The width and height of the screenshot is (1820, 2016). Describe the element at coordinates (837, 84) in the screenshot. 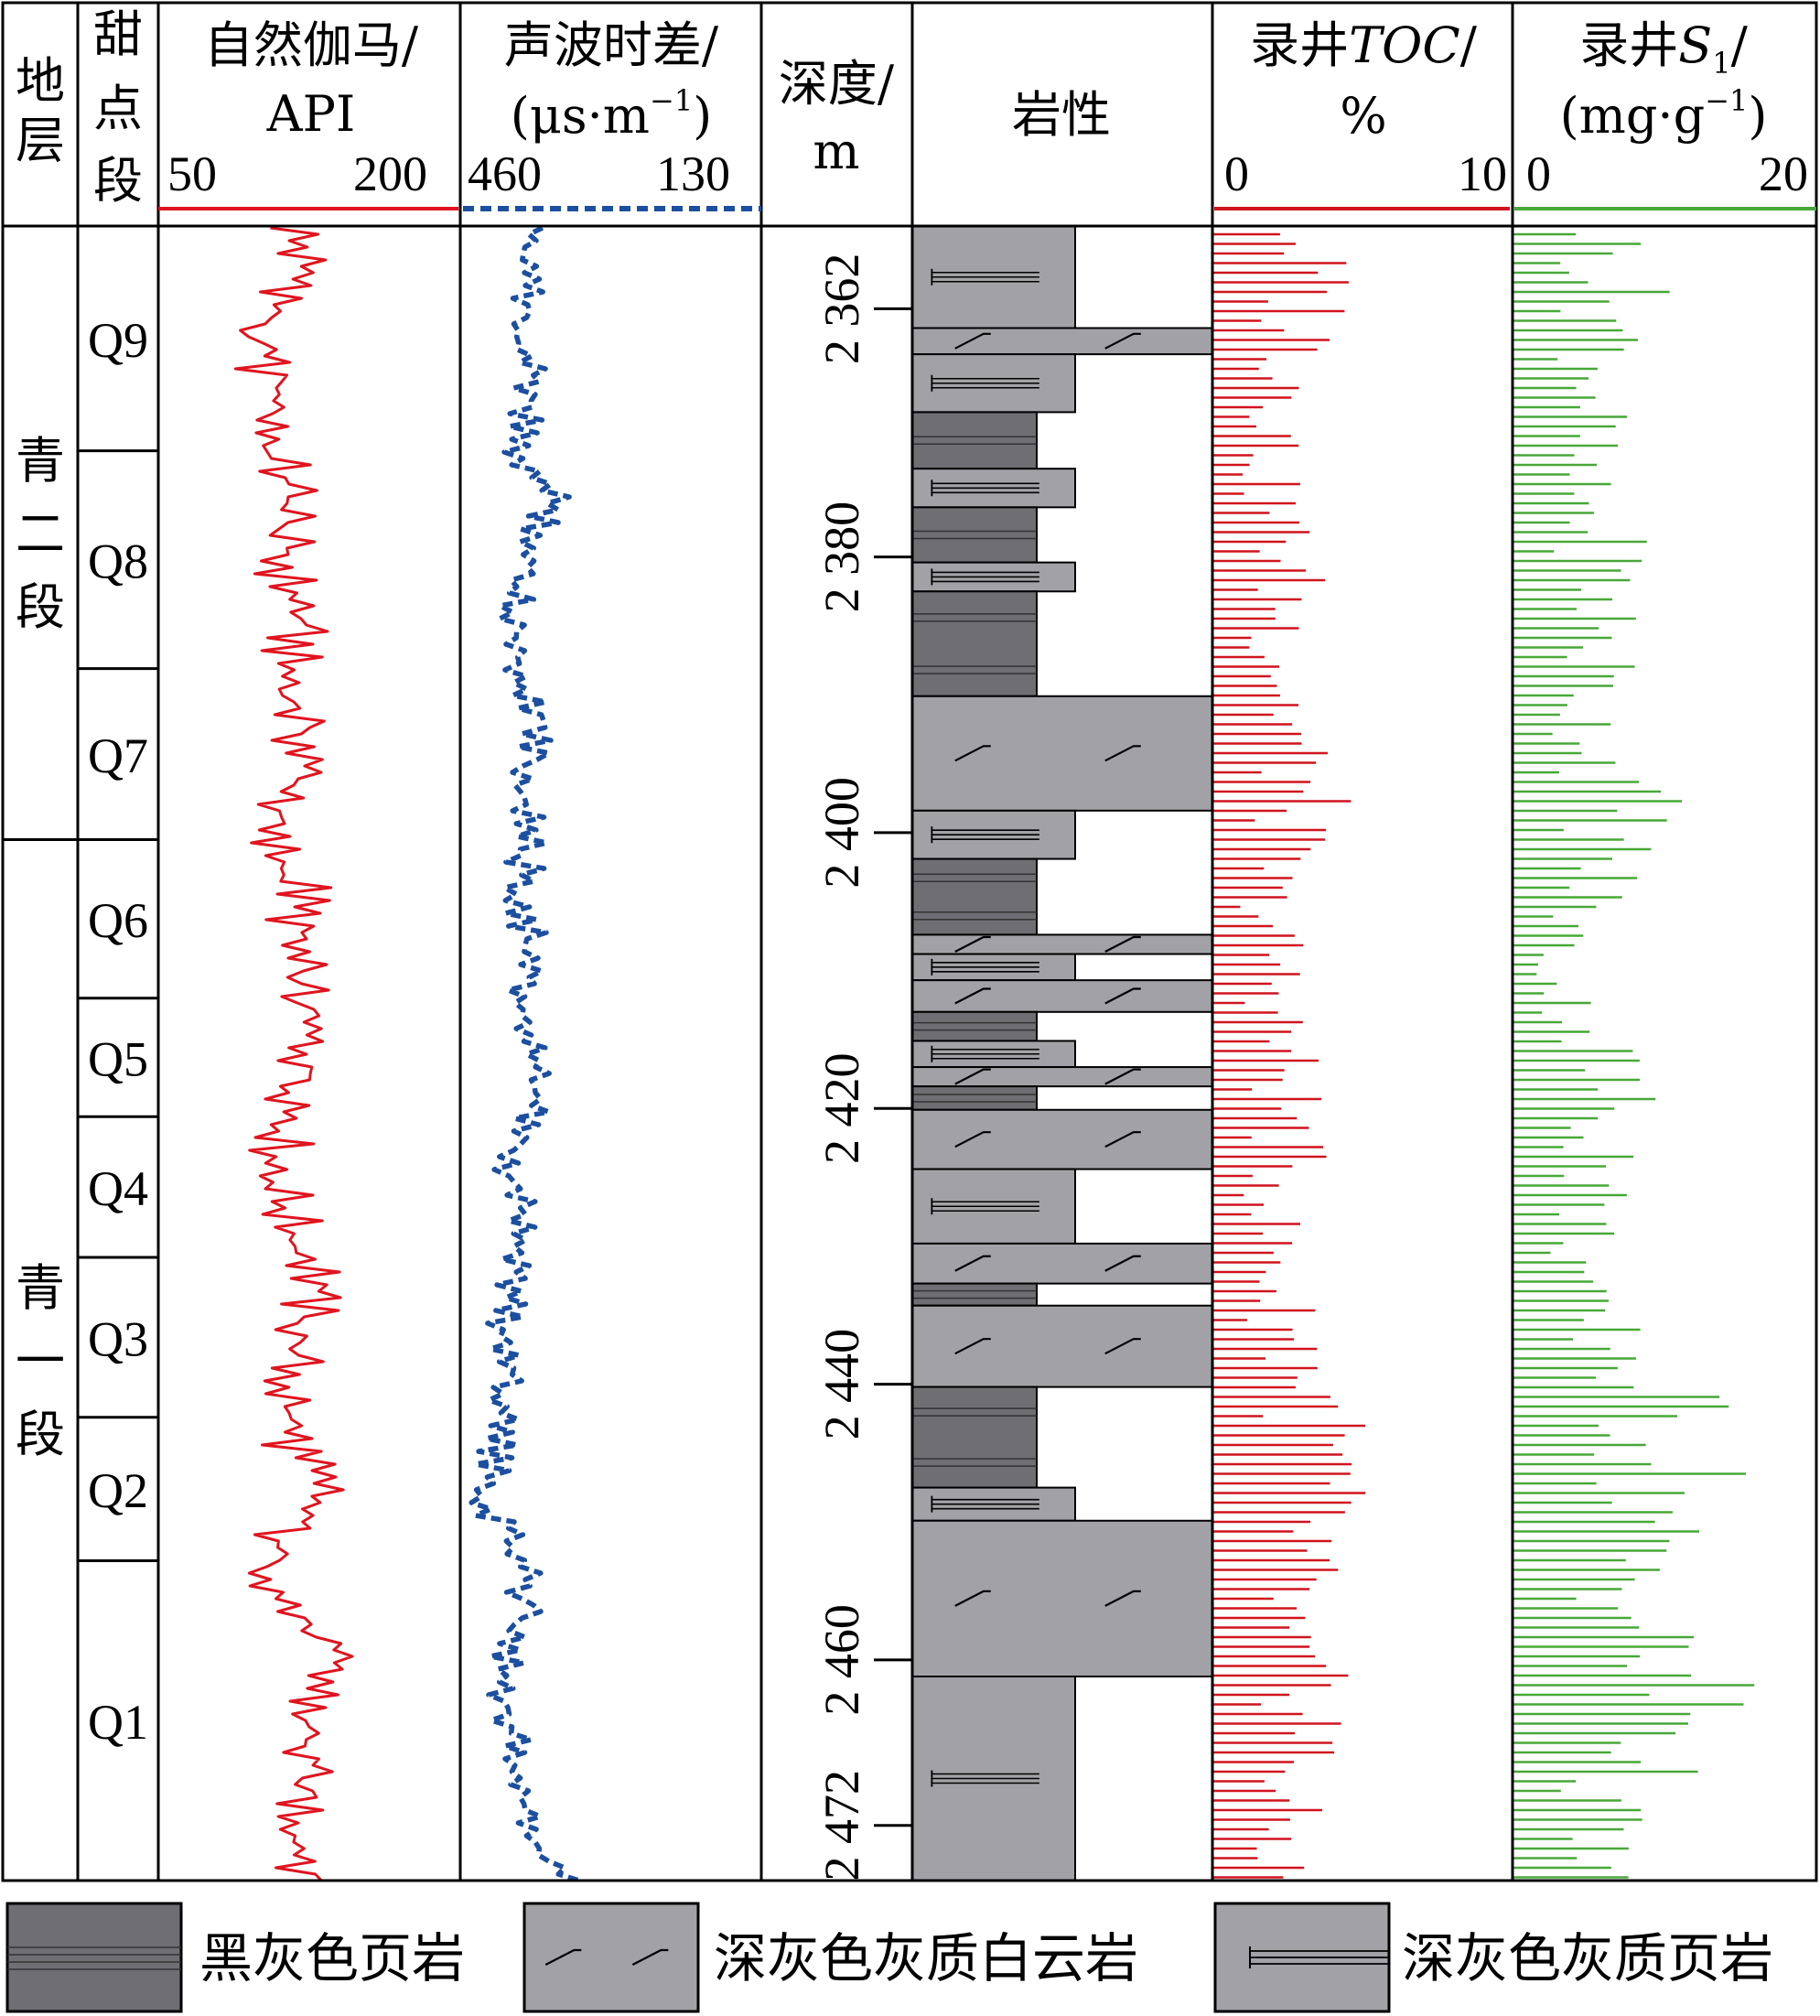

I see `depth-title: 深度/` at that location.